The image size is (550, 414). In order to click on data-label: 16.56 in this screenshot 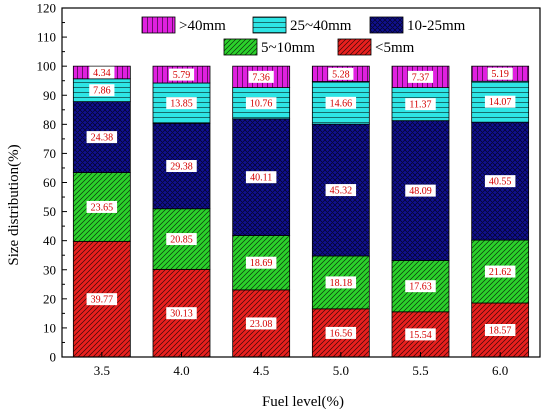, I will do `click(341, 333)`.